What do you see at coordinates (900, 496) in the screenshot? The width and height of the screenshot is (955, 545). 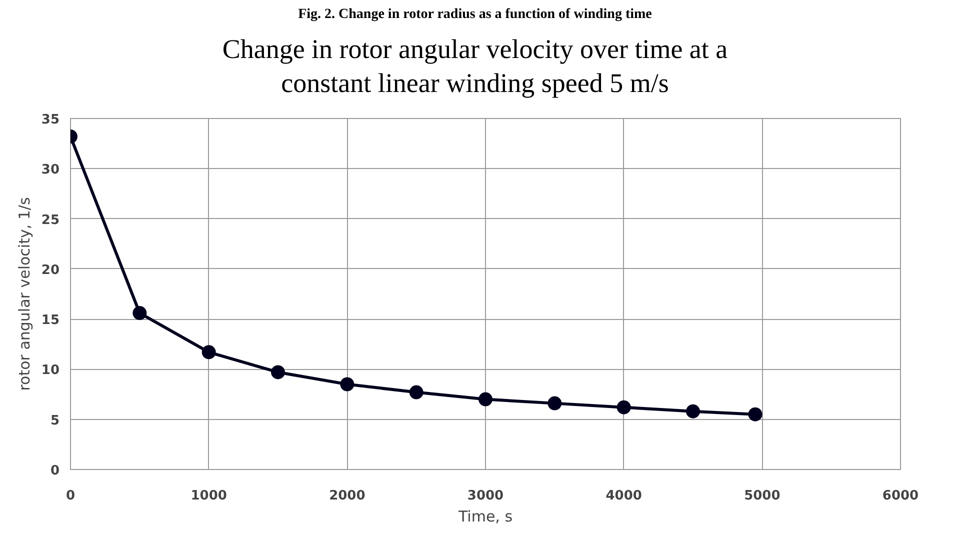 I see `x-tick-label: 6000` at bounding box center [900, 496].